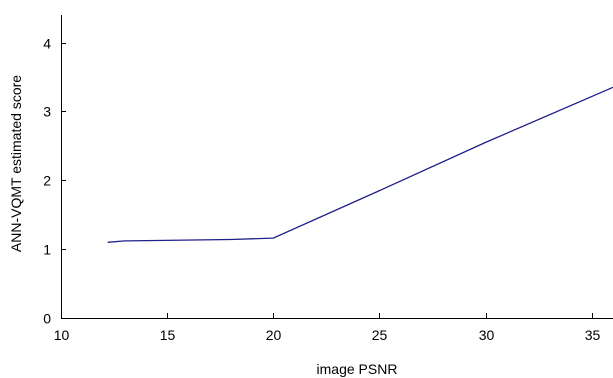 This screenshot has height=378, width=613. What do you see at coordinates (274, 335) in the screenshot?
I see `x-tick-label: 20` at bounding box center [274, 335].